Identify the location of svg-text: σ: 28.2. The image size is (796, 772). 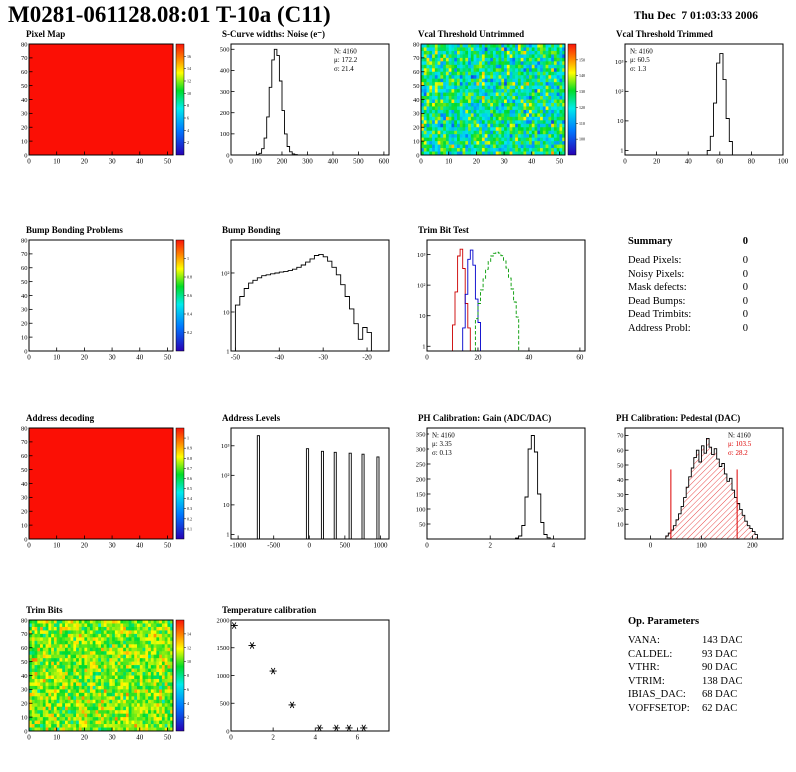
(738, 453).